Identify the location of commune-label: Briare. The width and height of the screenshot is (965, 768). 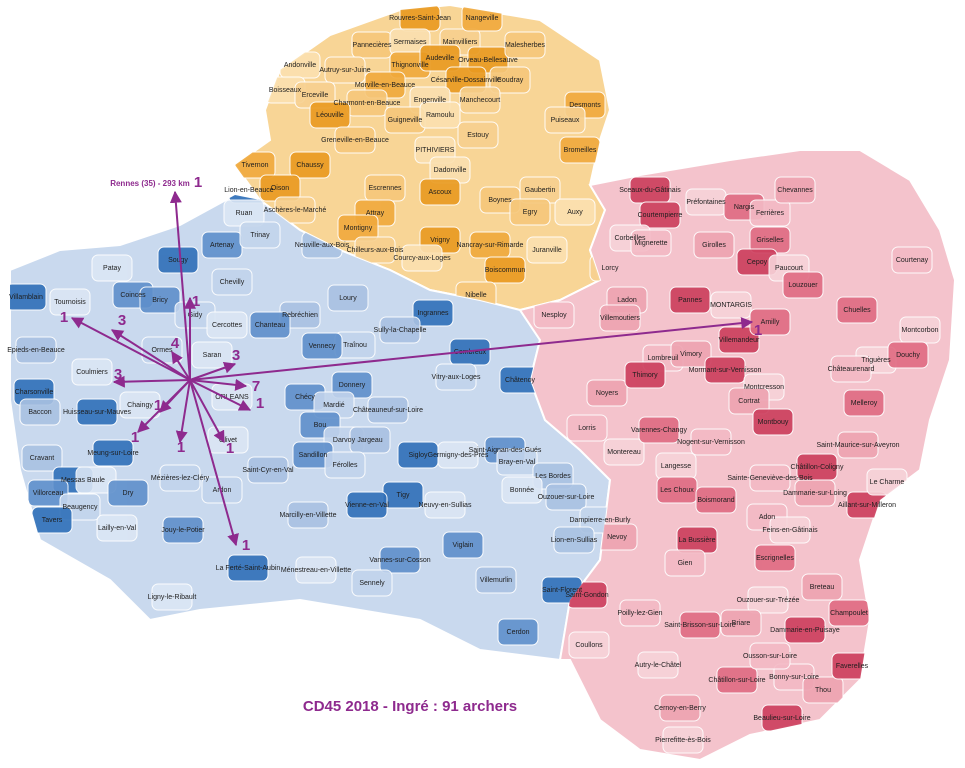
(741, 623).